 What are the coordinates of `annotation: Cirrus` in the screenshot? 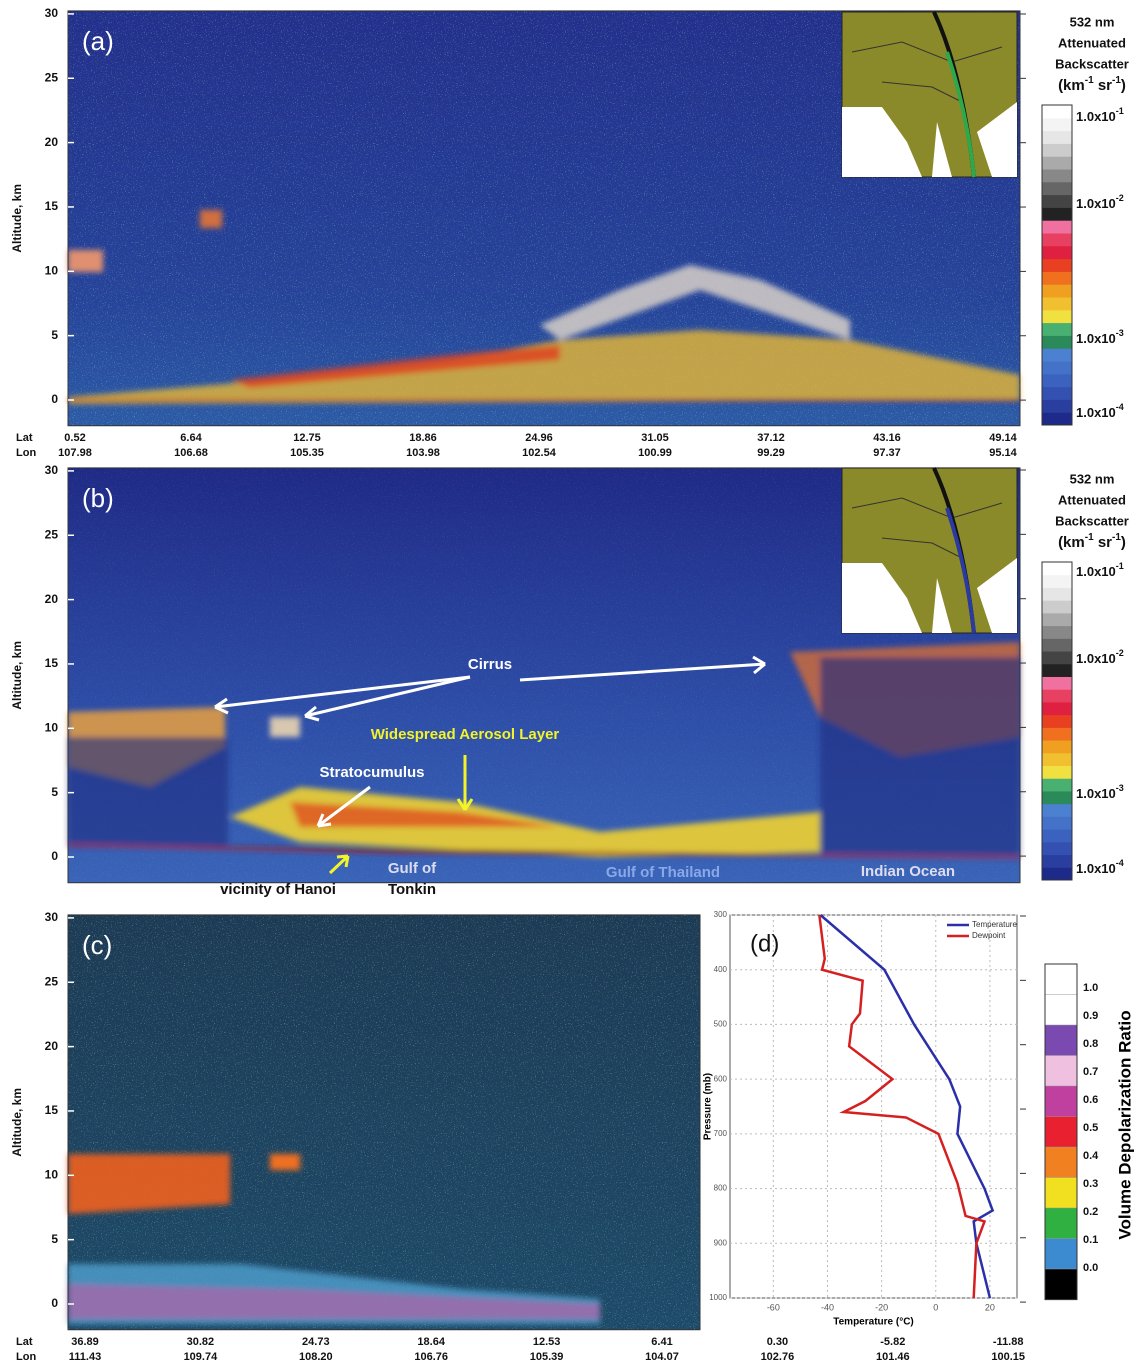 It's located at (490, 664).